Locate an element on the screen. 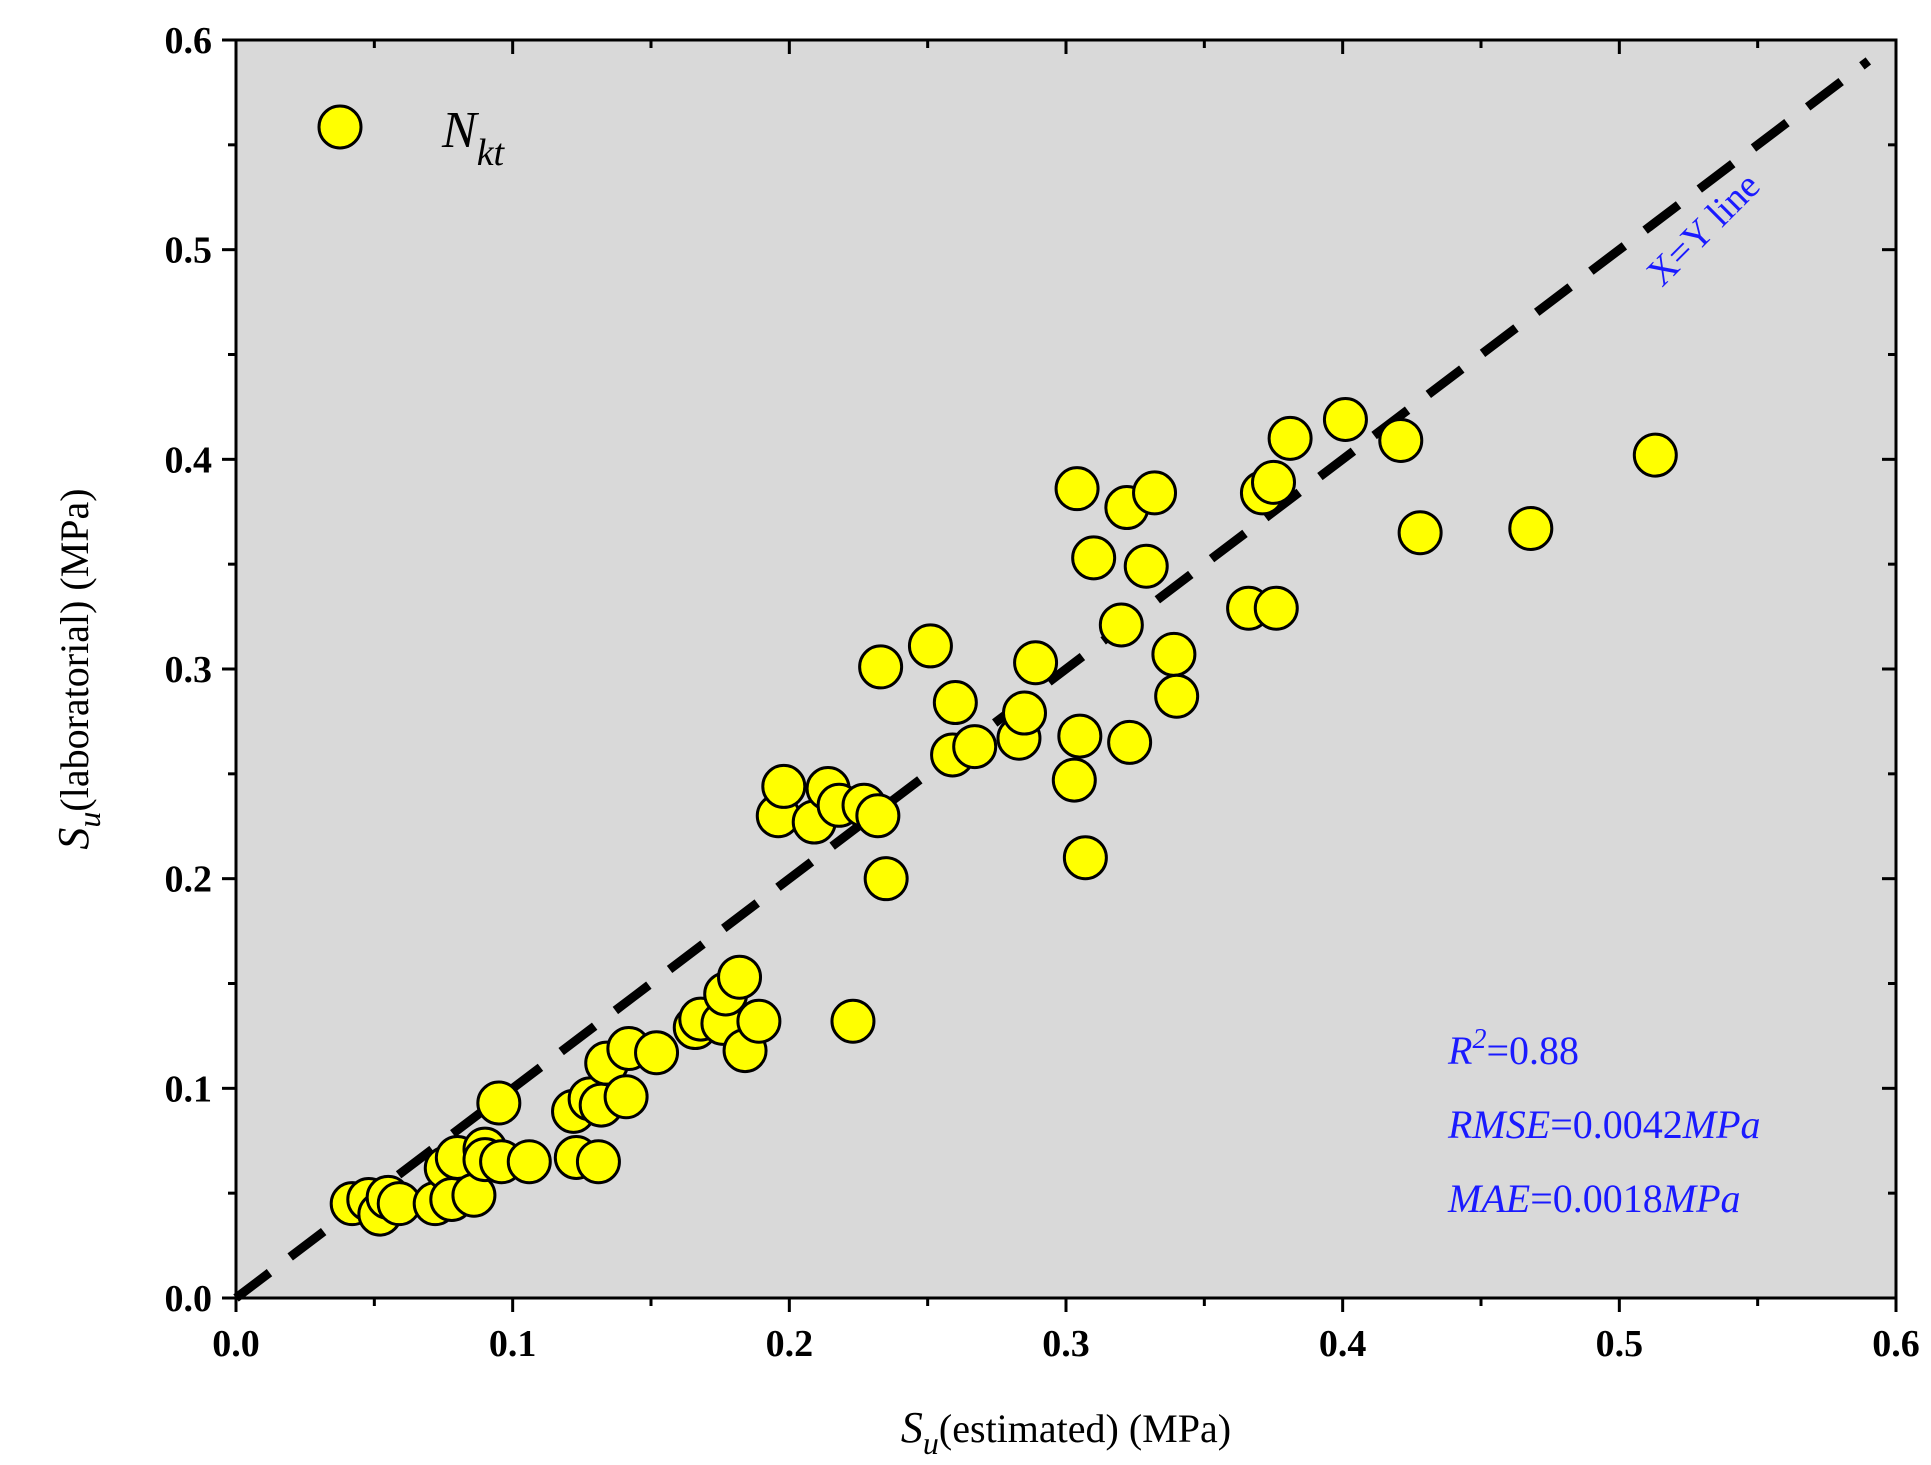 The image size is (1931, 1465). y-tick-label: 0.0 is located at coordinates (189, 1299).